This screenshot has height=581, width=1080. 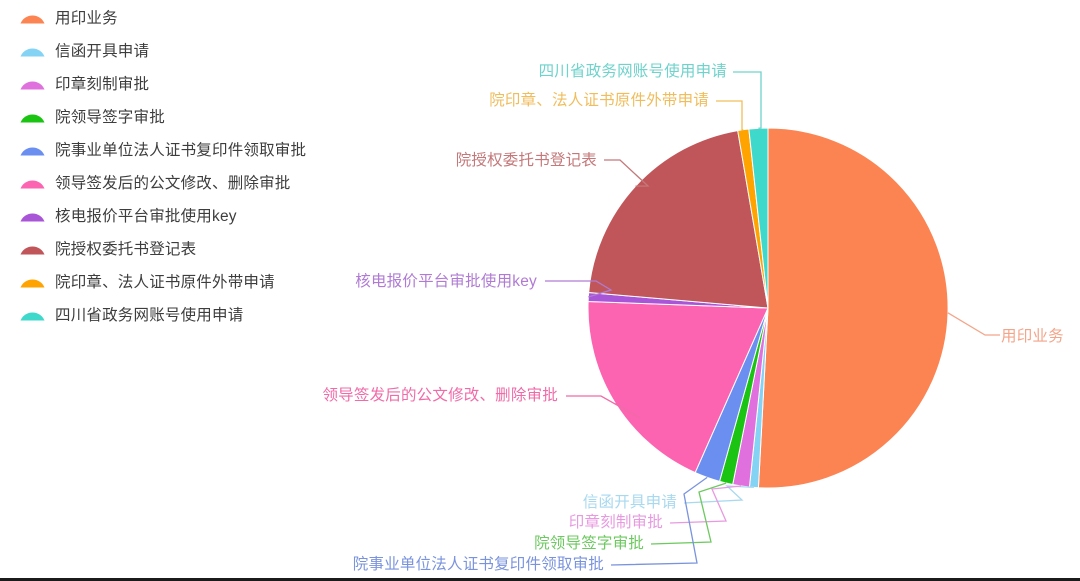 What do you see at coordinates (149, 315) in the screenshot?
I see `legend-label: 四川省政务网账号使用申请` at bounding box center [149, 315].